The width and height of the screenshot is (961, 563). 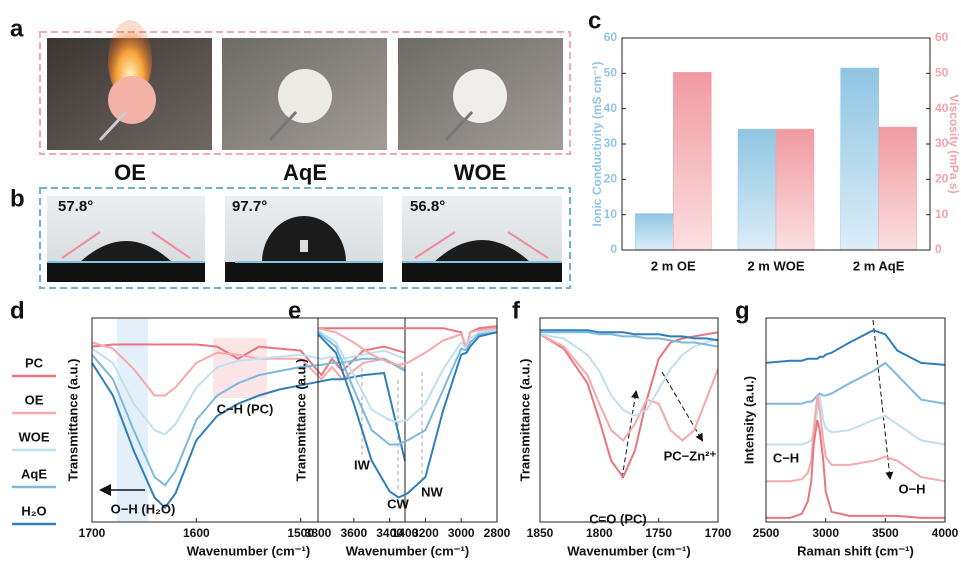 What do you see at coordinates (611, 108) in the screenshot?
I see `y-tick-label: 40` at bounding box center [611, 108].